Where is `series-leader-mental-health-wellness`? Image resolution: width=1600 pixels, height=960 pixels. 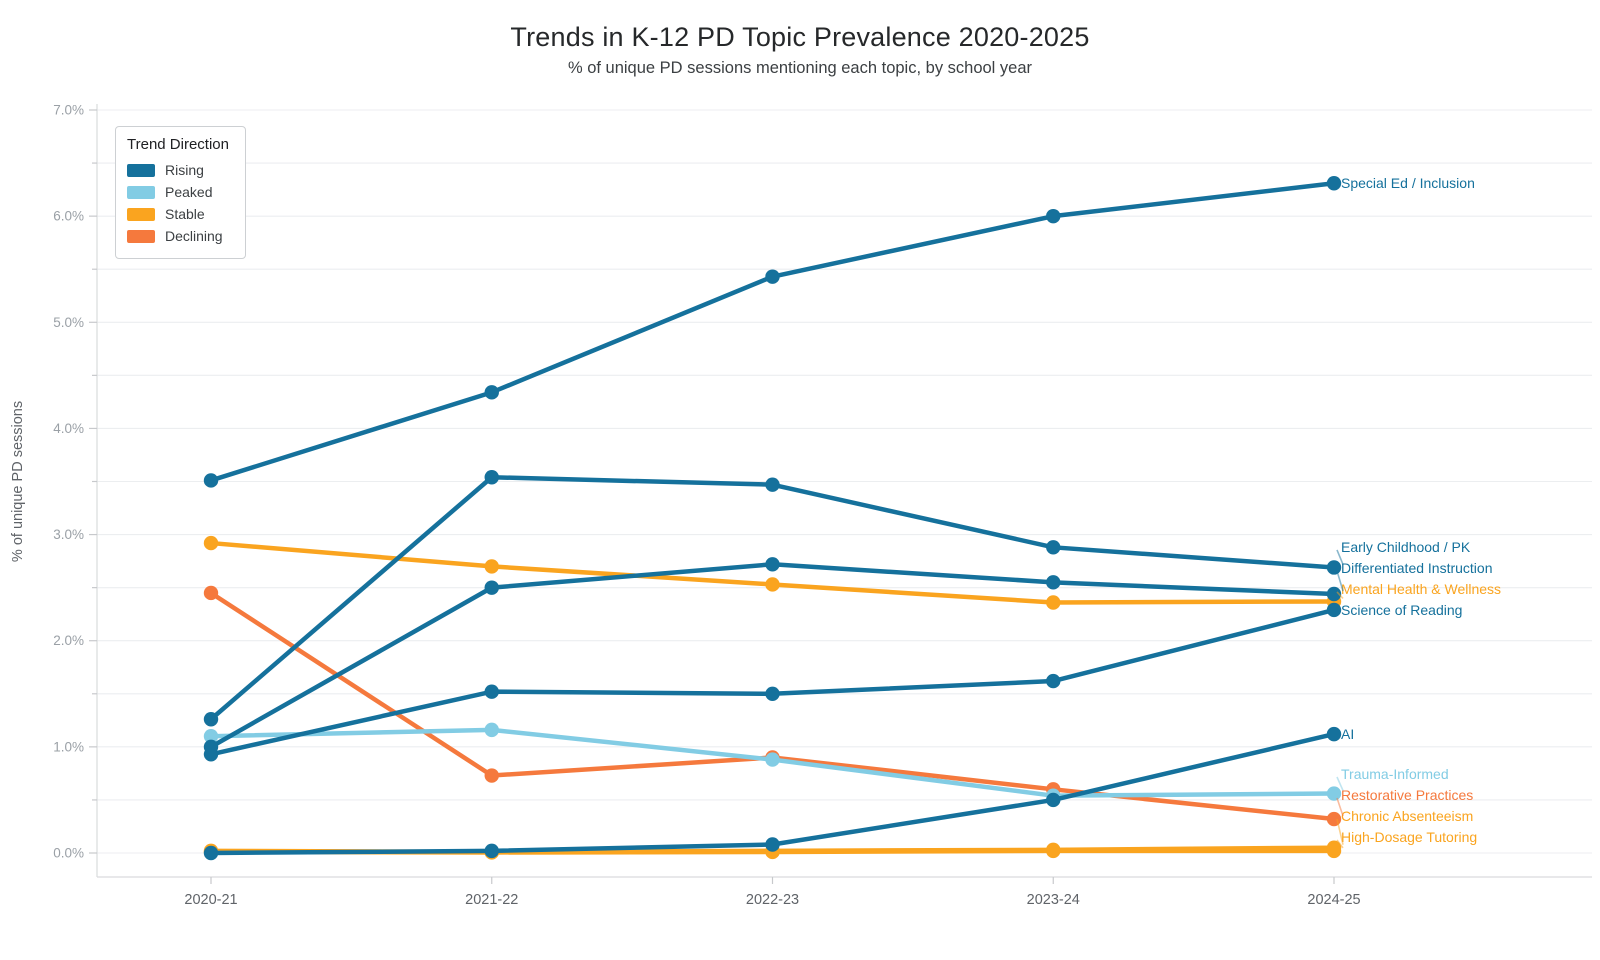 series-leader-mental-health-wellness is located at coordinates (1340, 595).